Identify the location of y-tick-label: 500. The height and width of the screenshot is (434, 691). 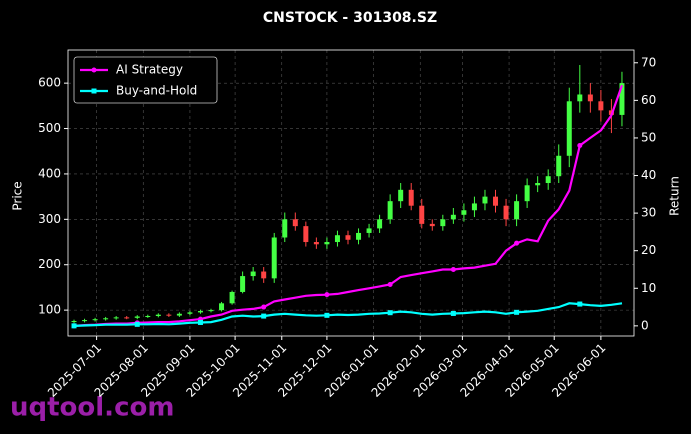
(49, 128).